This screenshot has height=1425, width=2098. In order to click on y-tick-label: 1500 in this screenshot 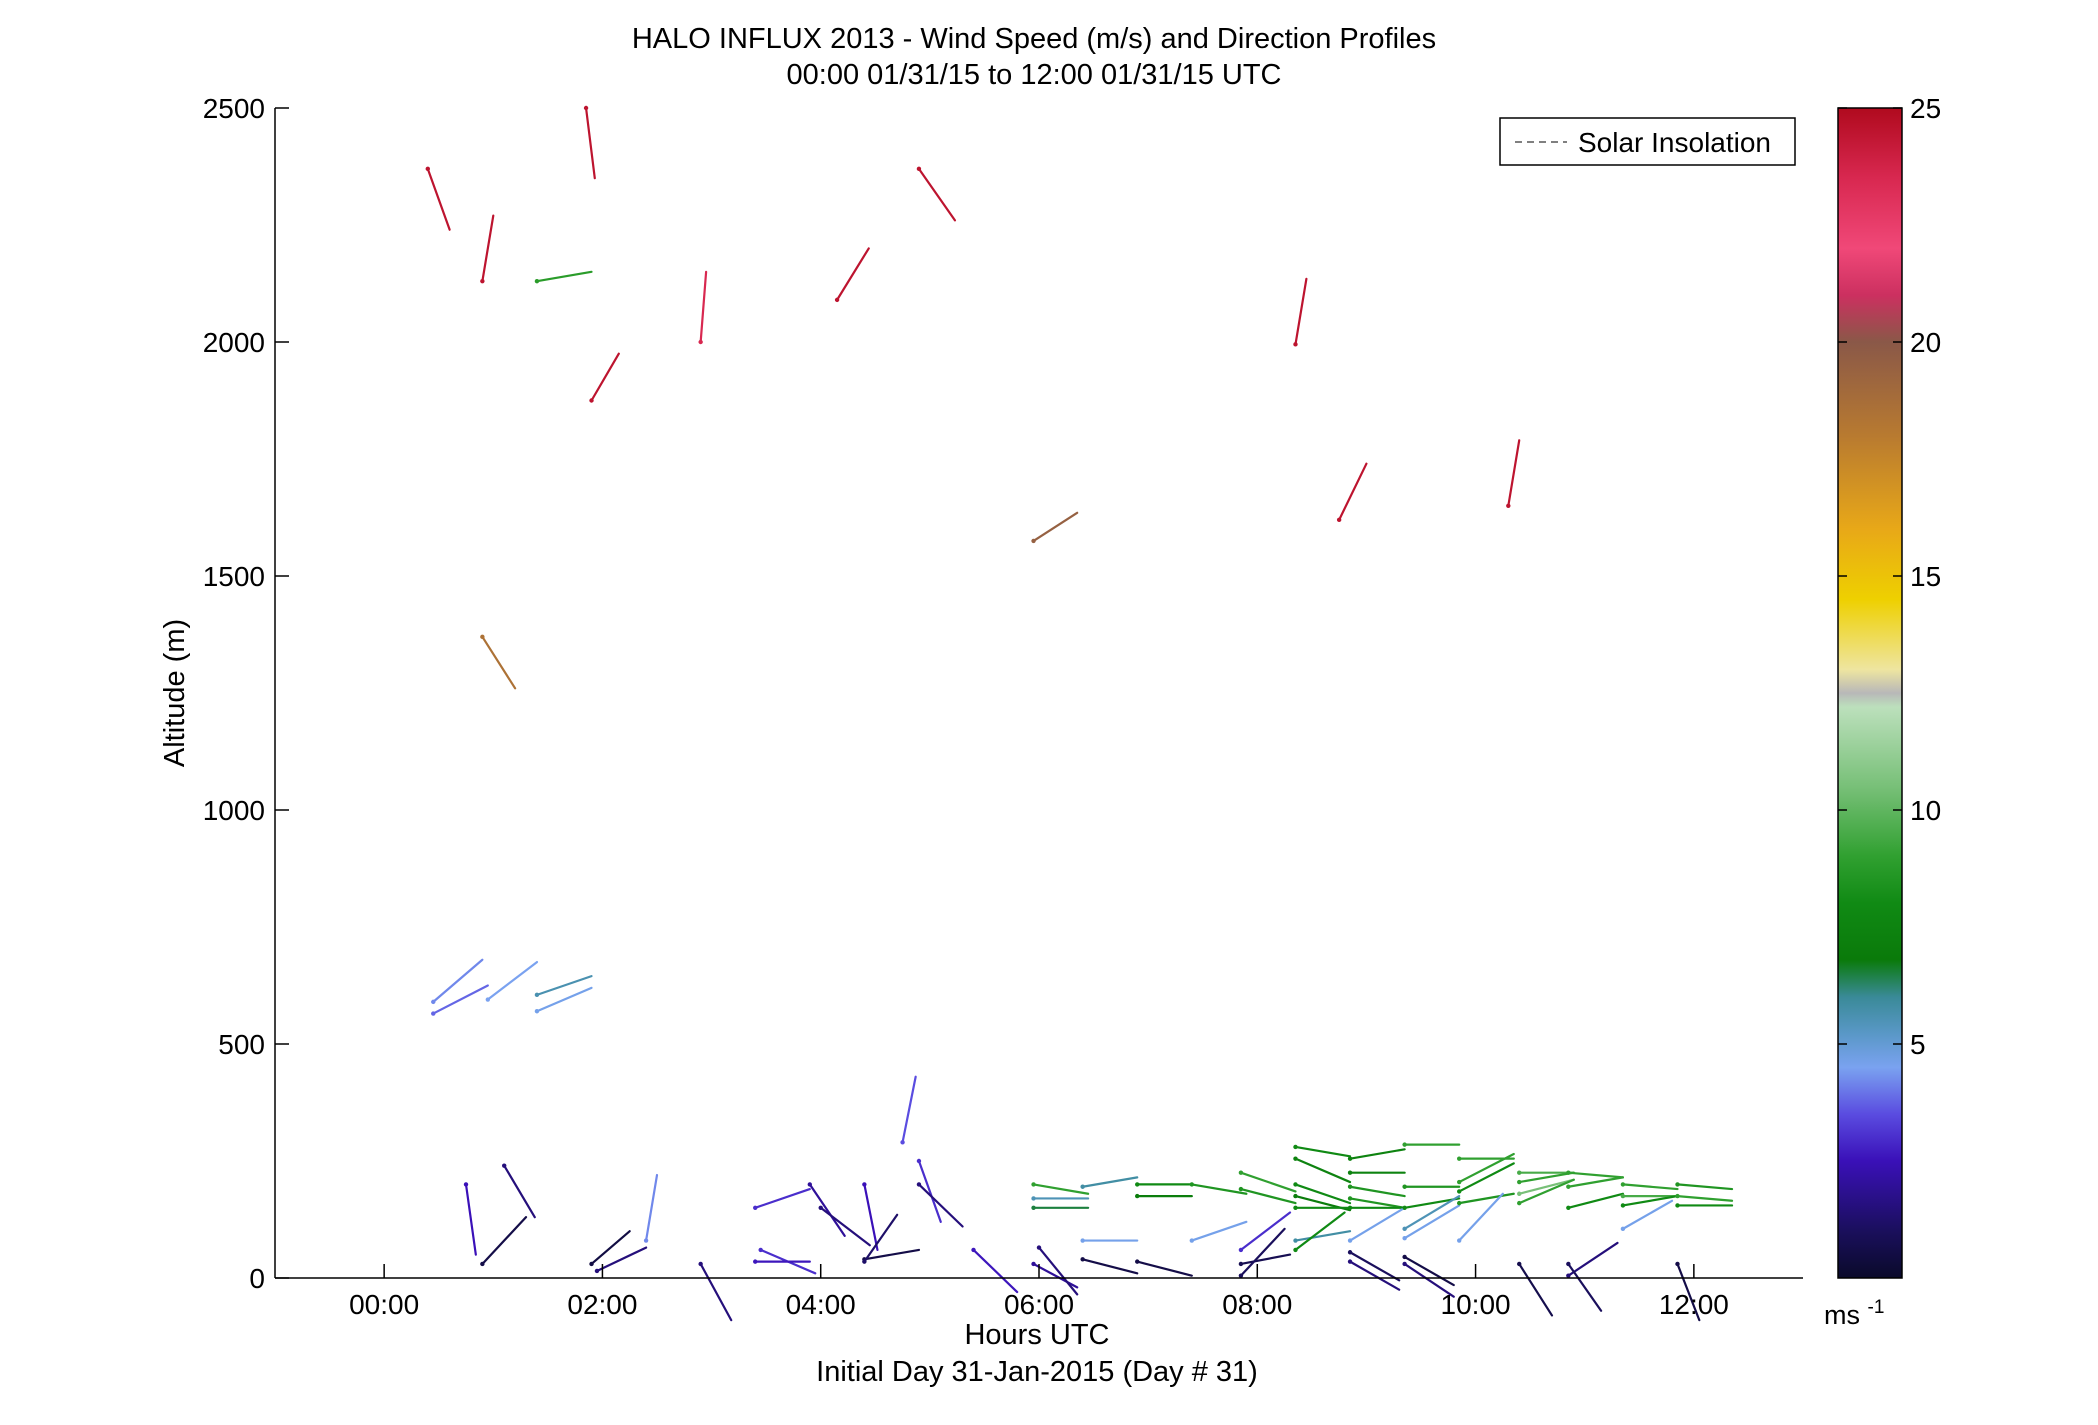, I will do `click(234, 576)`.